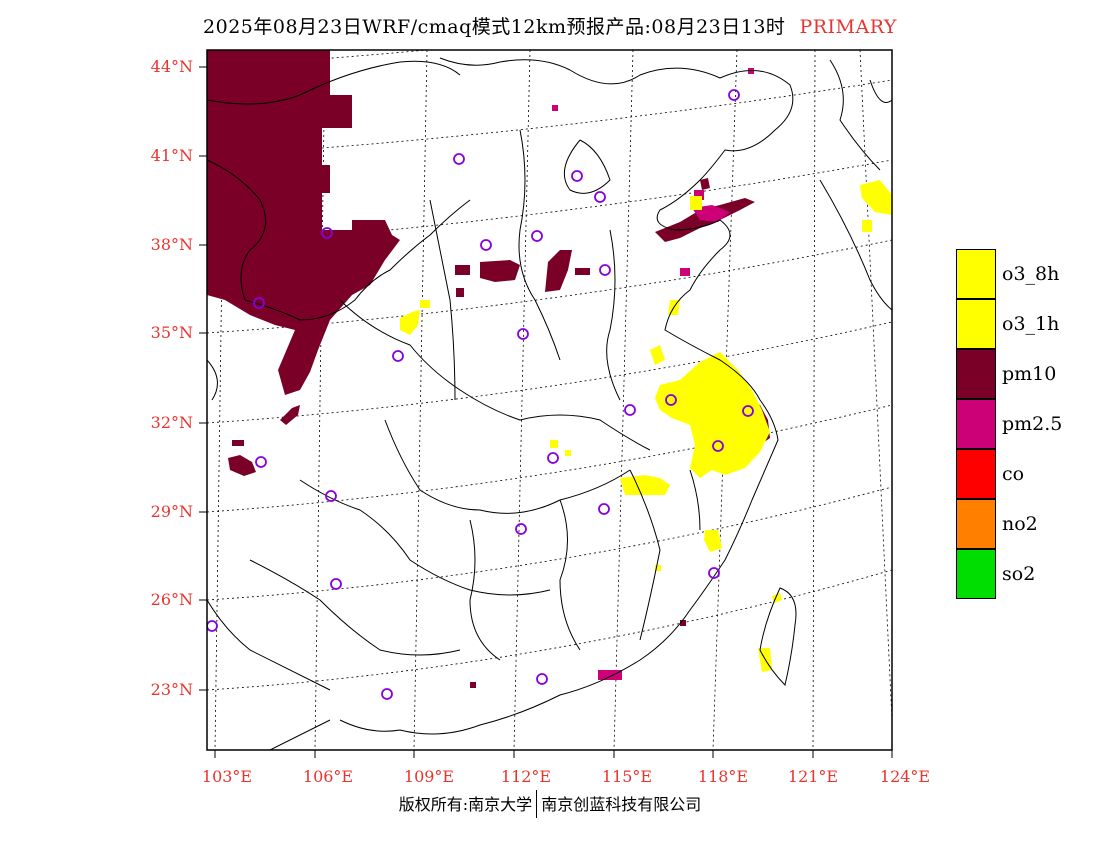 The image size is (1100, 850). I want to click on legend-label: o3_1h, so click(1031, 324).